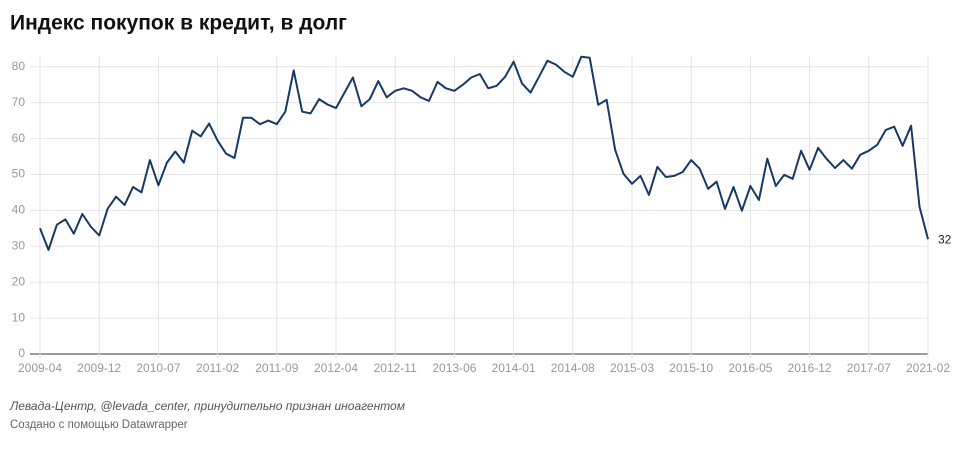  Describe the element at coordinates (19, 281) in the screenshot. I see `y-tick-label: 20` at that location.